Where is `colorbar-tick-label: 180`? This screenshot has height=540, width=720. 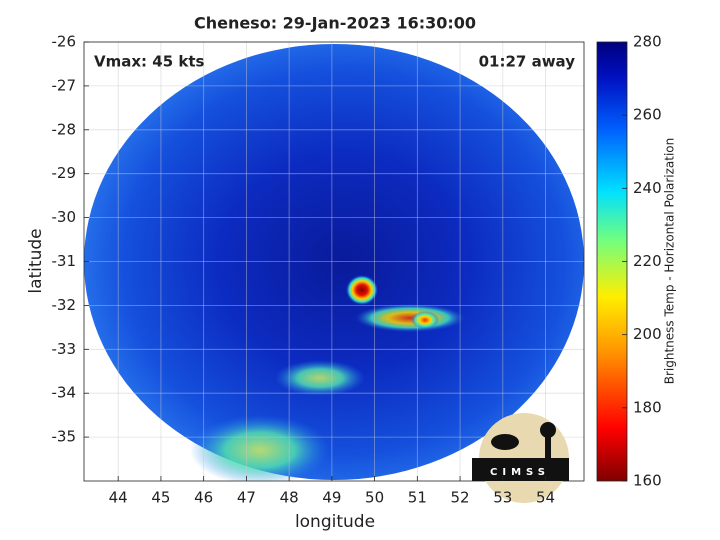 colorbar-tick-label: 180 is located at coordinates (647, 407).